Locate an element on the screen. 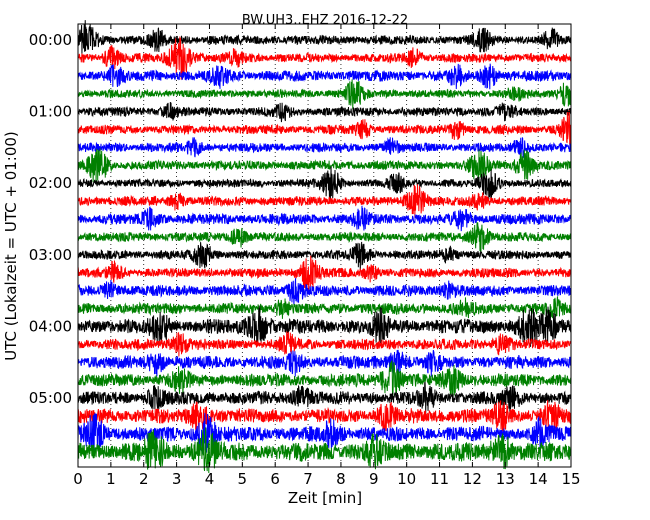 The width and height of the screenshot is (650, 520). x-tick-label: 3 is located at coordinates (177, 479).